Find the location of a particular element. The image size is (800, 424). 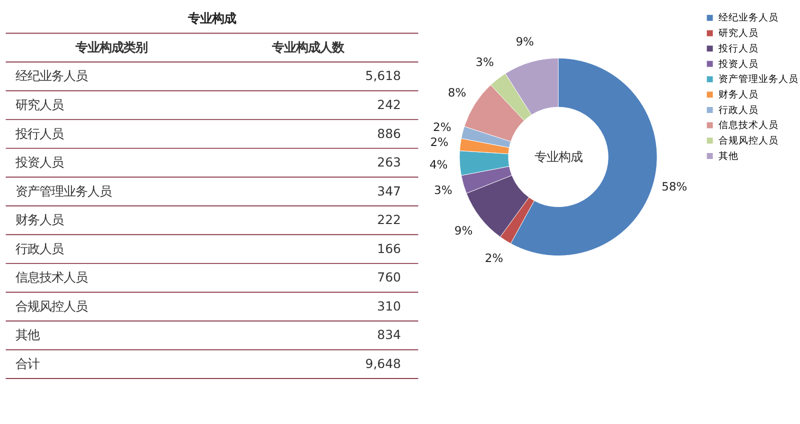

text: 财务人员 is located at coordinates (39, 220).